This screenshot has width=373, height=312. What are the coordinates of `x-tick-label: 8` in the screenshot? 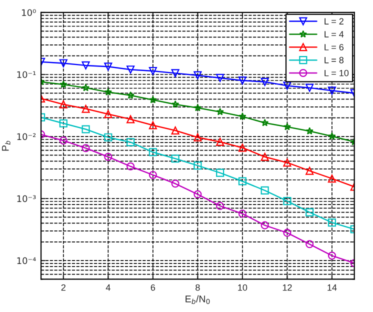 It's located at (198, 287).